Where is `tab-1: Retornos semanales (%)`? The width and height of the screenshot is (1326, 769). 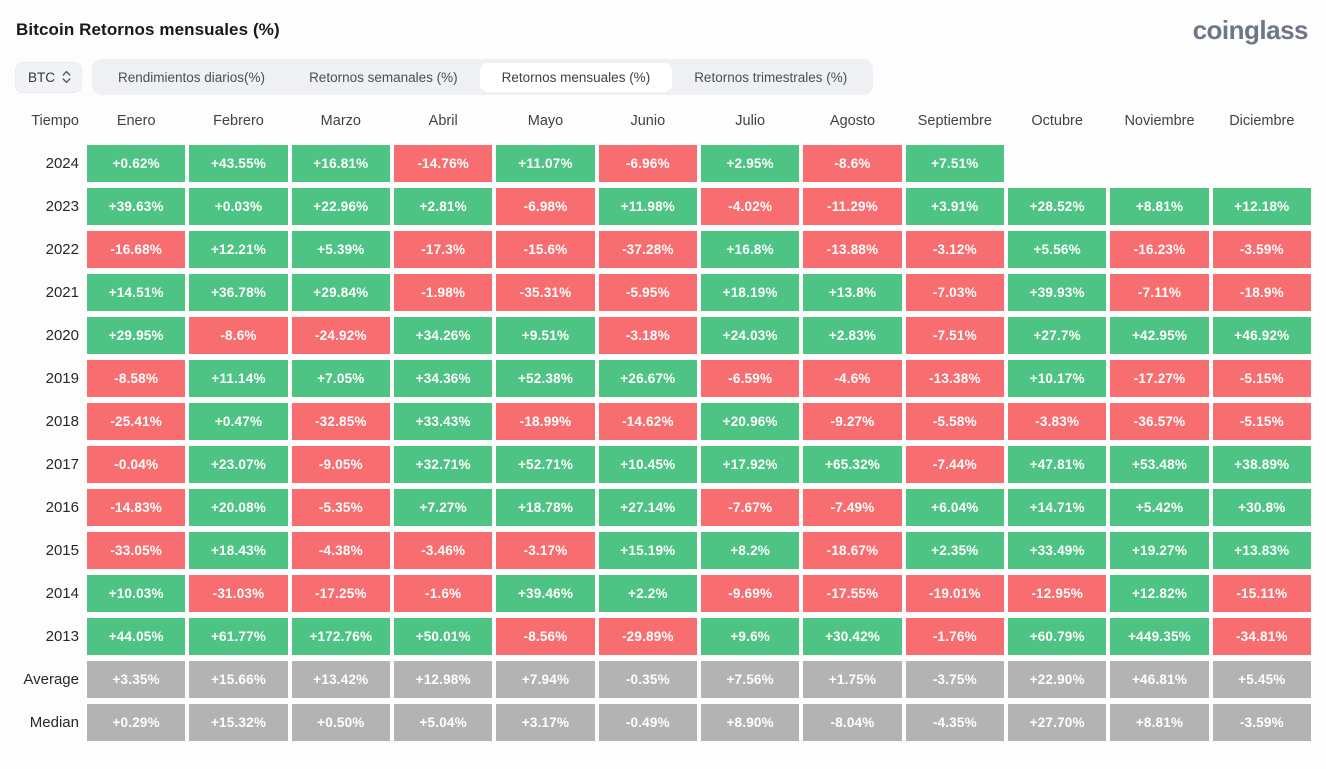 tab-1: Retornos semanales (%) is located at coordinates (383, 77).